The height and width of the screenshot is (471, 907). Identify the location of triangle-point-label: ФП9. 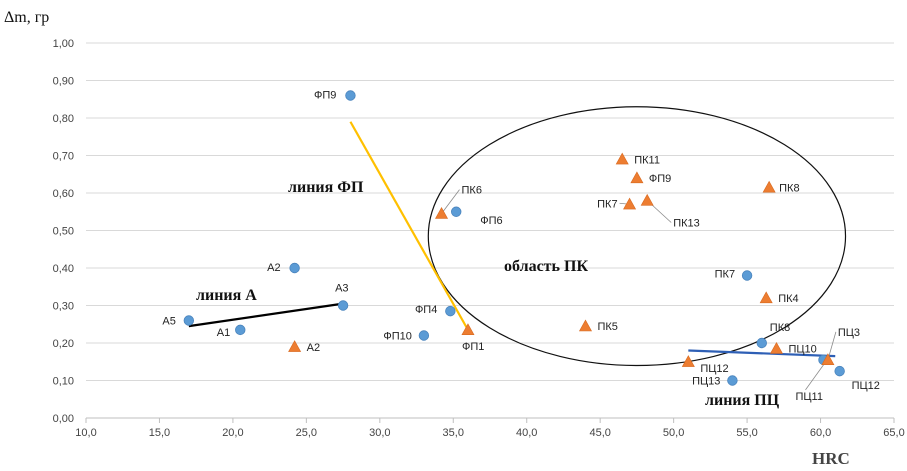
(660, 179).